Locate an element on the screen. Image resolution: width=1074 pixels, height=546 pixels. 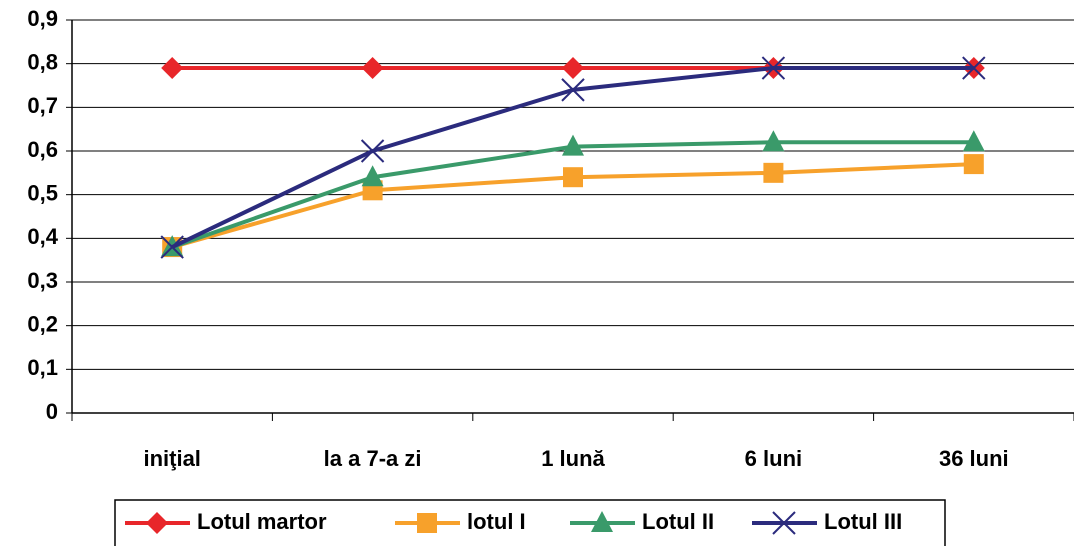
y-tick-label: 0,1 is located at coordinates (42, 367).